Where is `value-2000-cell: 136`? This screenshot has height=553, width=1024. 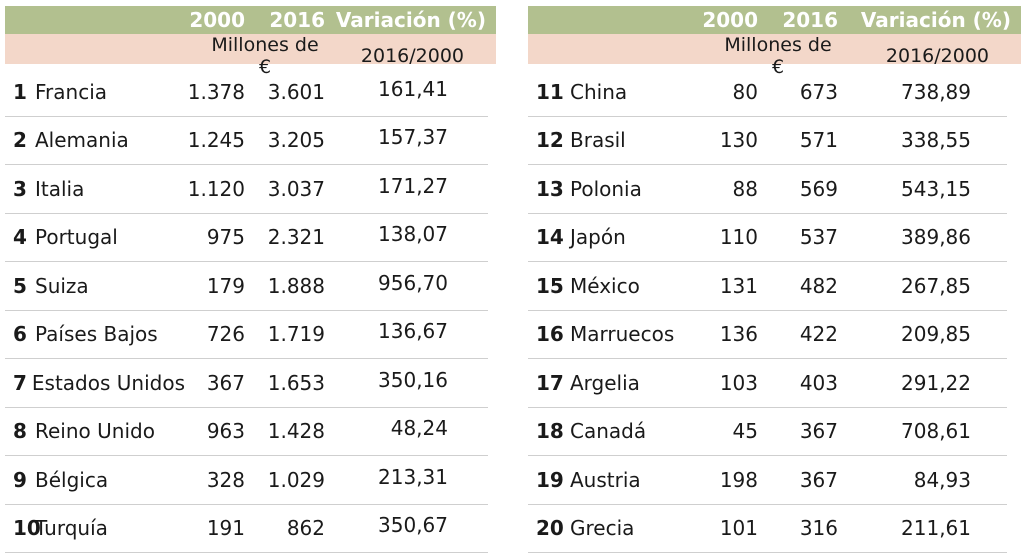 value-2000-cell: 136 is located at coordinates (728, 334).